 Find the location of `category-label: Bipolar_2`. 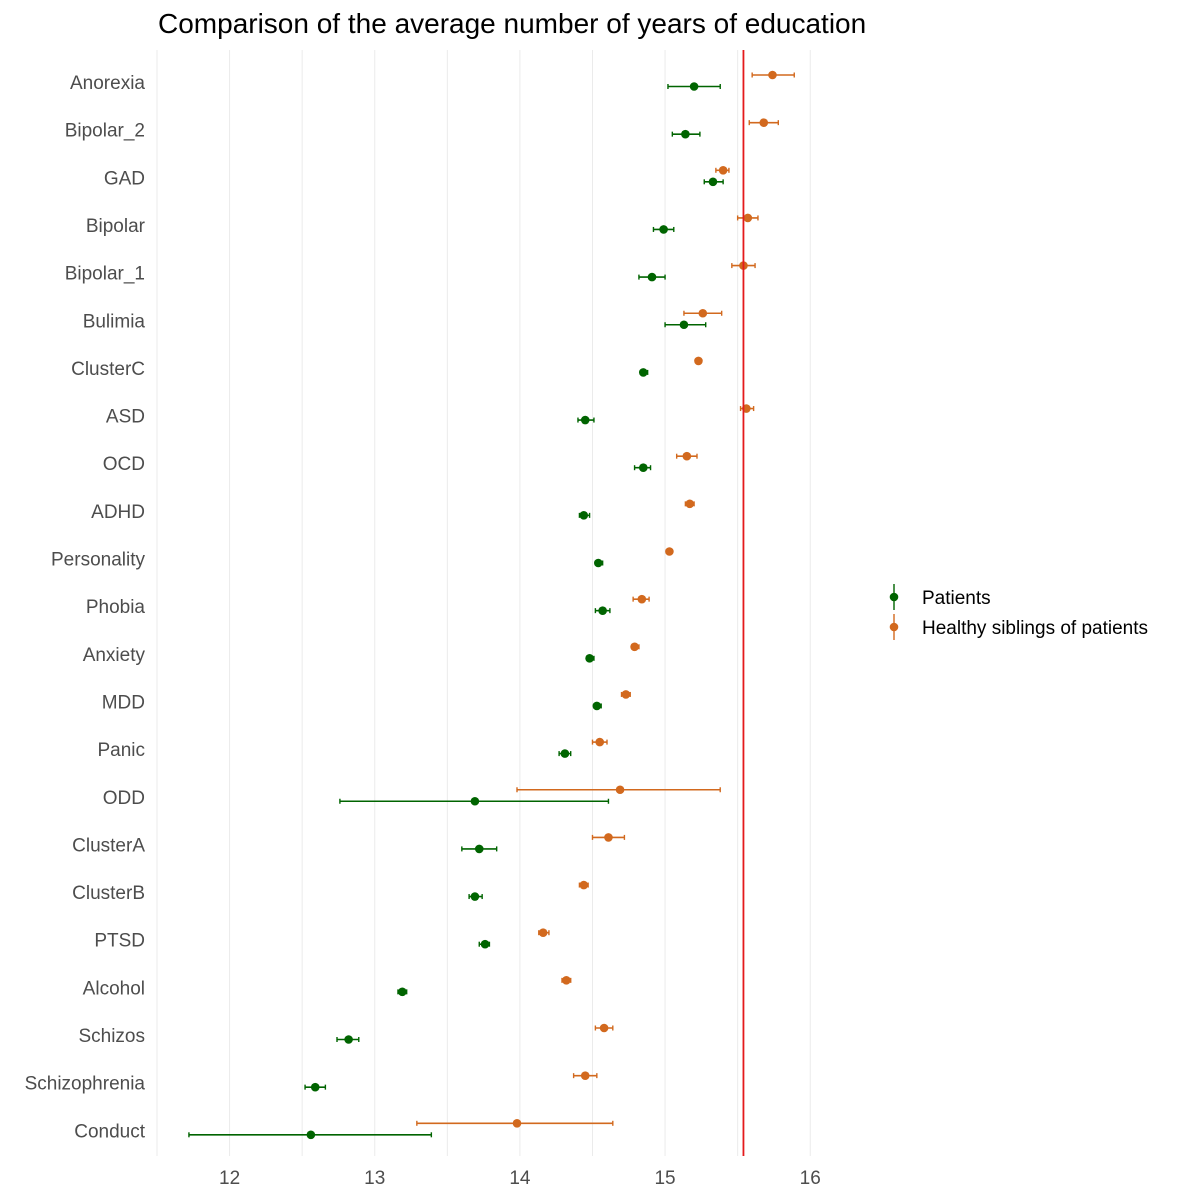

category-label: Bipolar_2 is located at coordinates (105, 131).